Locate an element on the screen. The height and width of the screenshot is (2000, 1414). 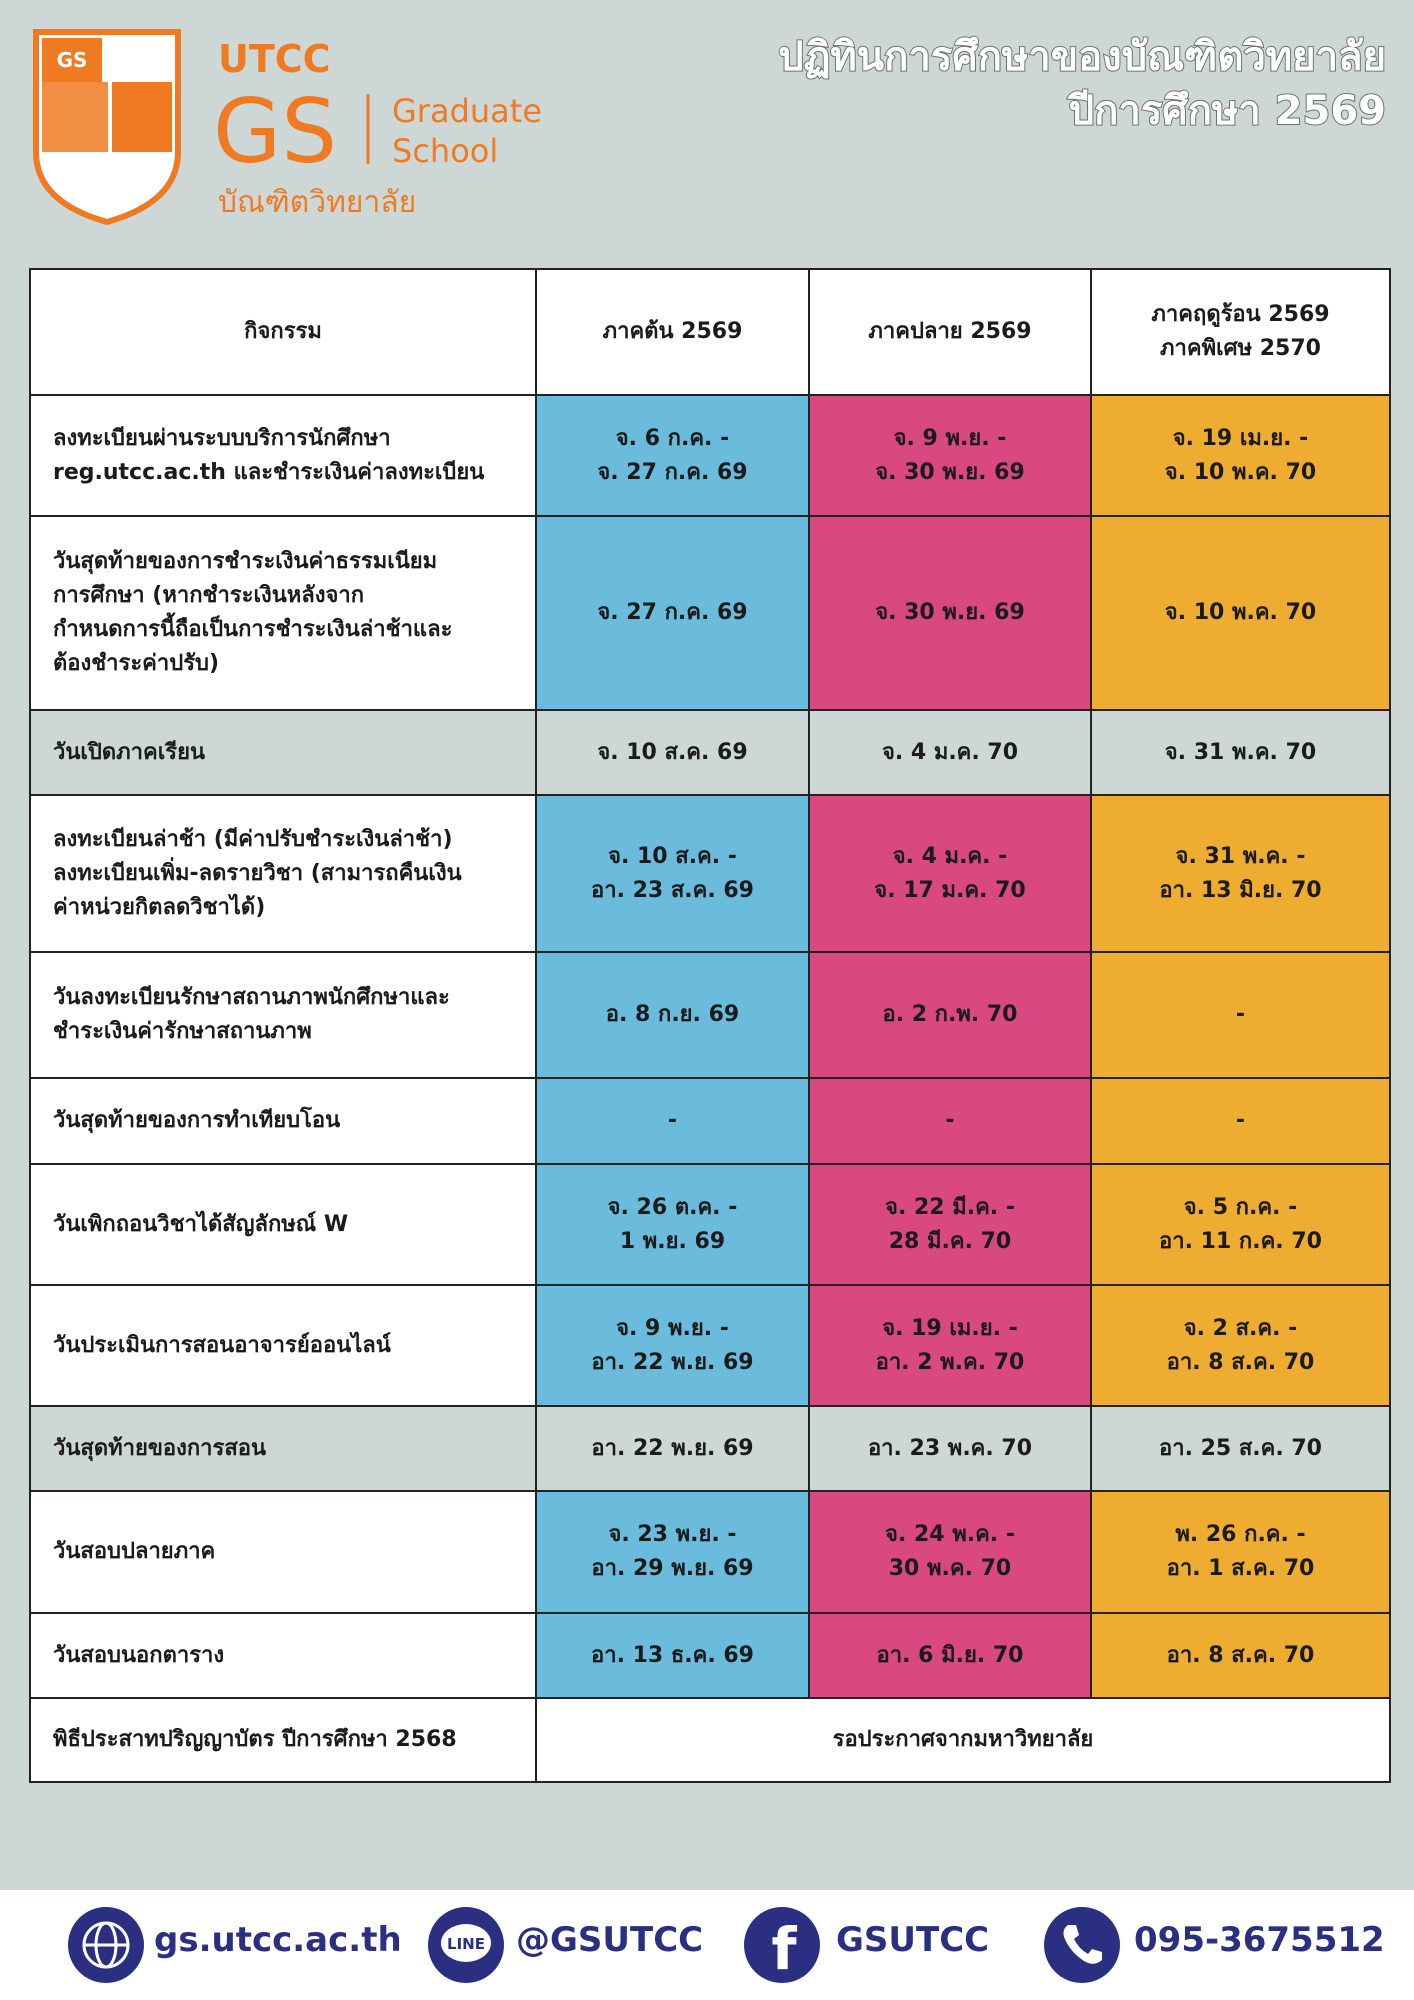
date-cell: อา. 25 ส.ค. 70 is located at coordinates (1240, 1448).